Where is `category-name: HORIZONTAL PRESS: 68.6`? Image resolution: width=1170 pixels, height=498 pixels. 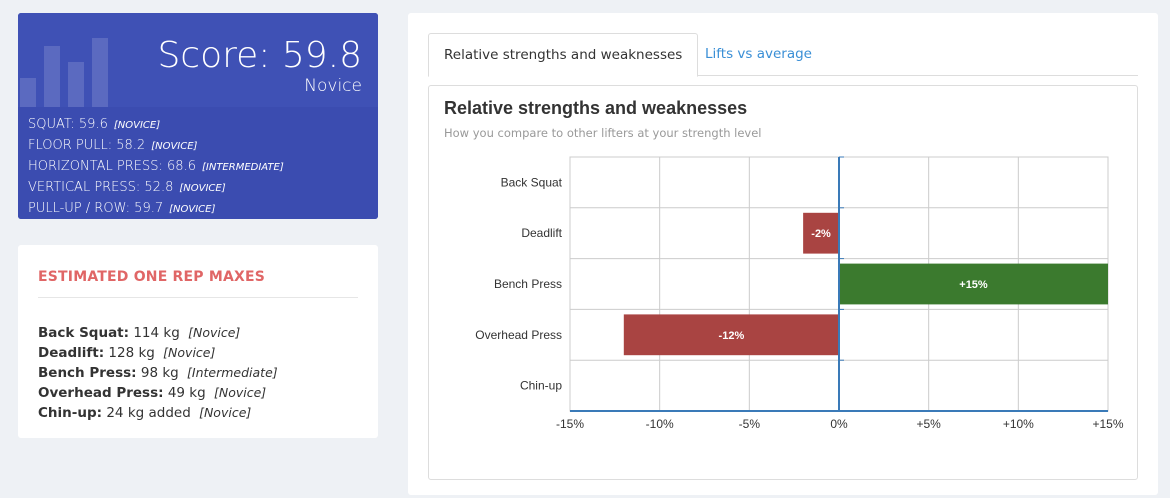
category-name: HORIZONTAL PRESS: 68.6 is located at coordinates (112, 166).